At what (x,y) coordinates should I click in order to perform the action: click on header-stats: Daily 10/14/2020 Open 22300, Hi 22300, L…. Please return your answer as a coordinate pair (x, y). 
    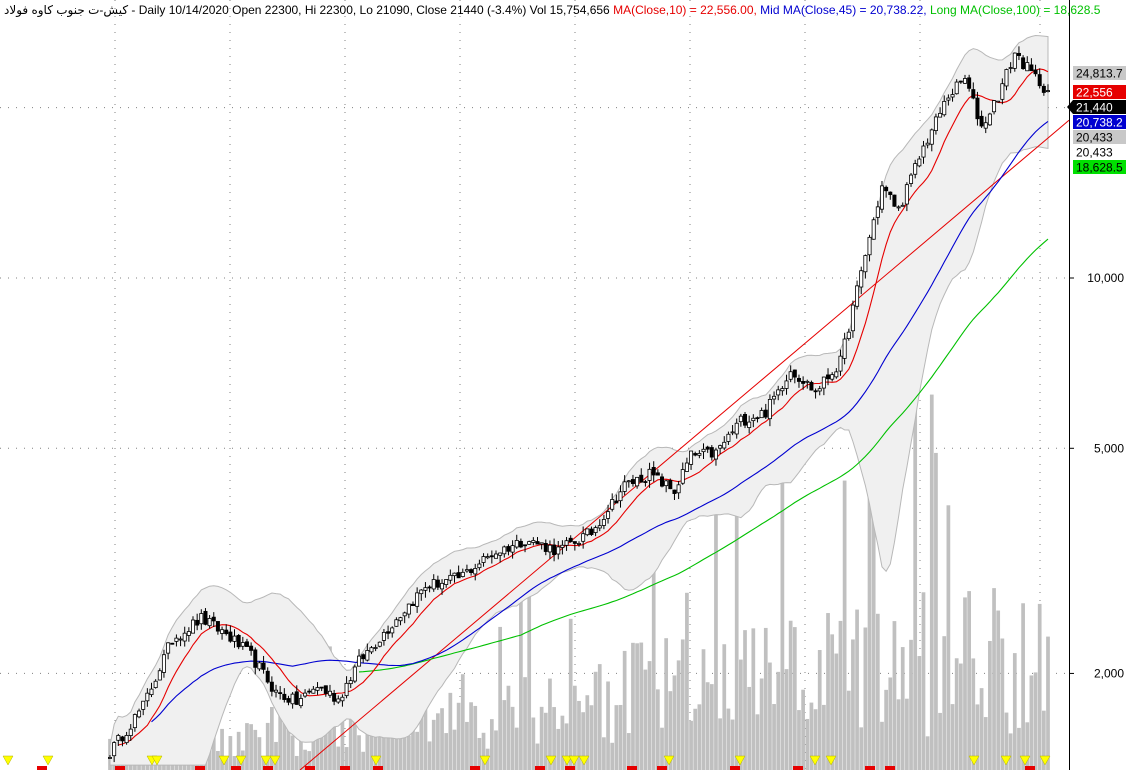
    Looking at the image, I should click on (374, 10).